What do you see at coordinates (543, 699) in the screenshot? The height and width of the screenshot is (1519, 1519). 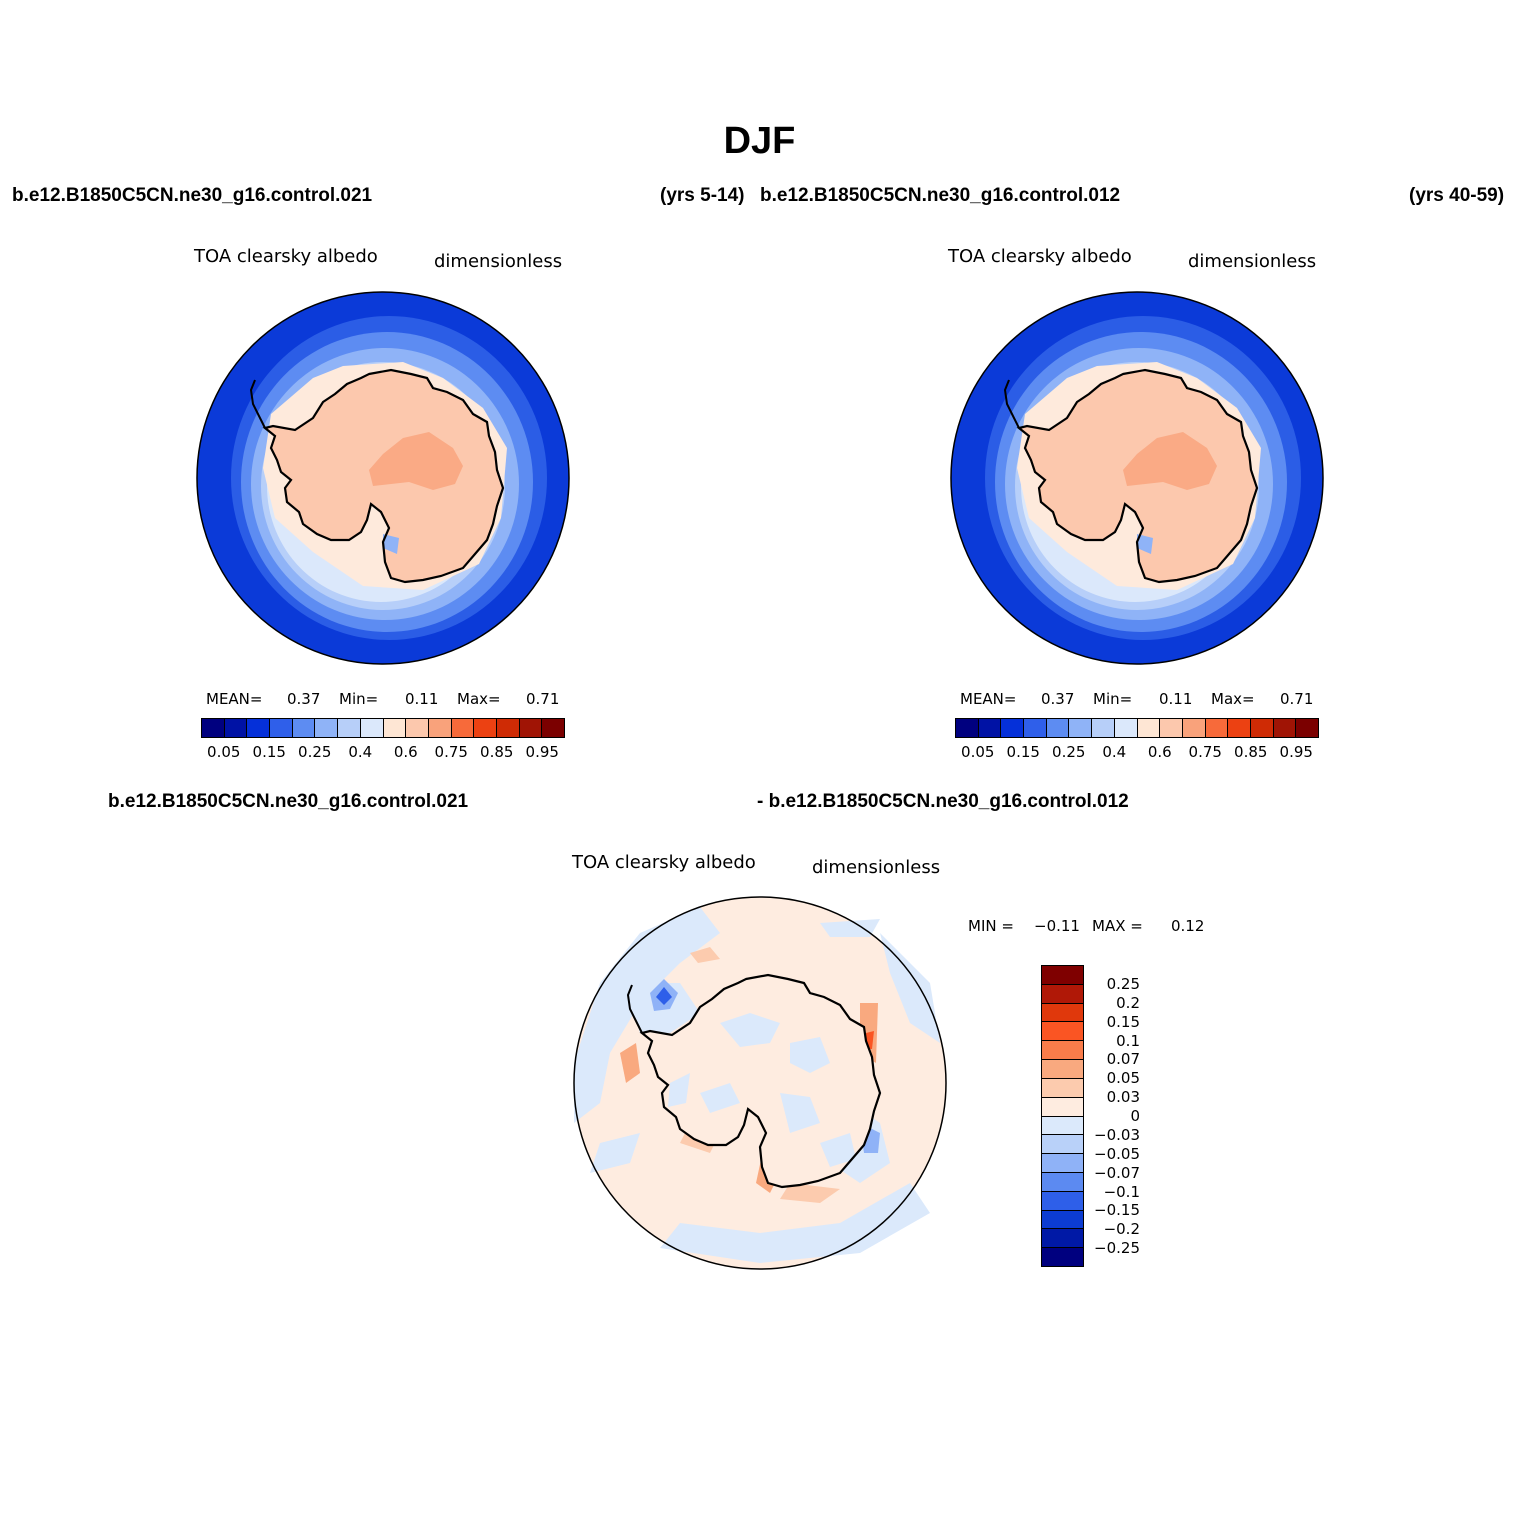 I see `left-max-value: 0.71` at bounding box center [543, 699].